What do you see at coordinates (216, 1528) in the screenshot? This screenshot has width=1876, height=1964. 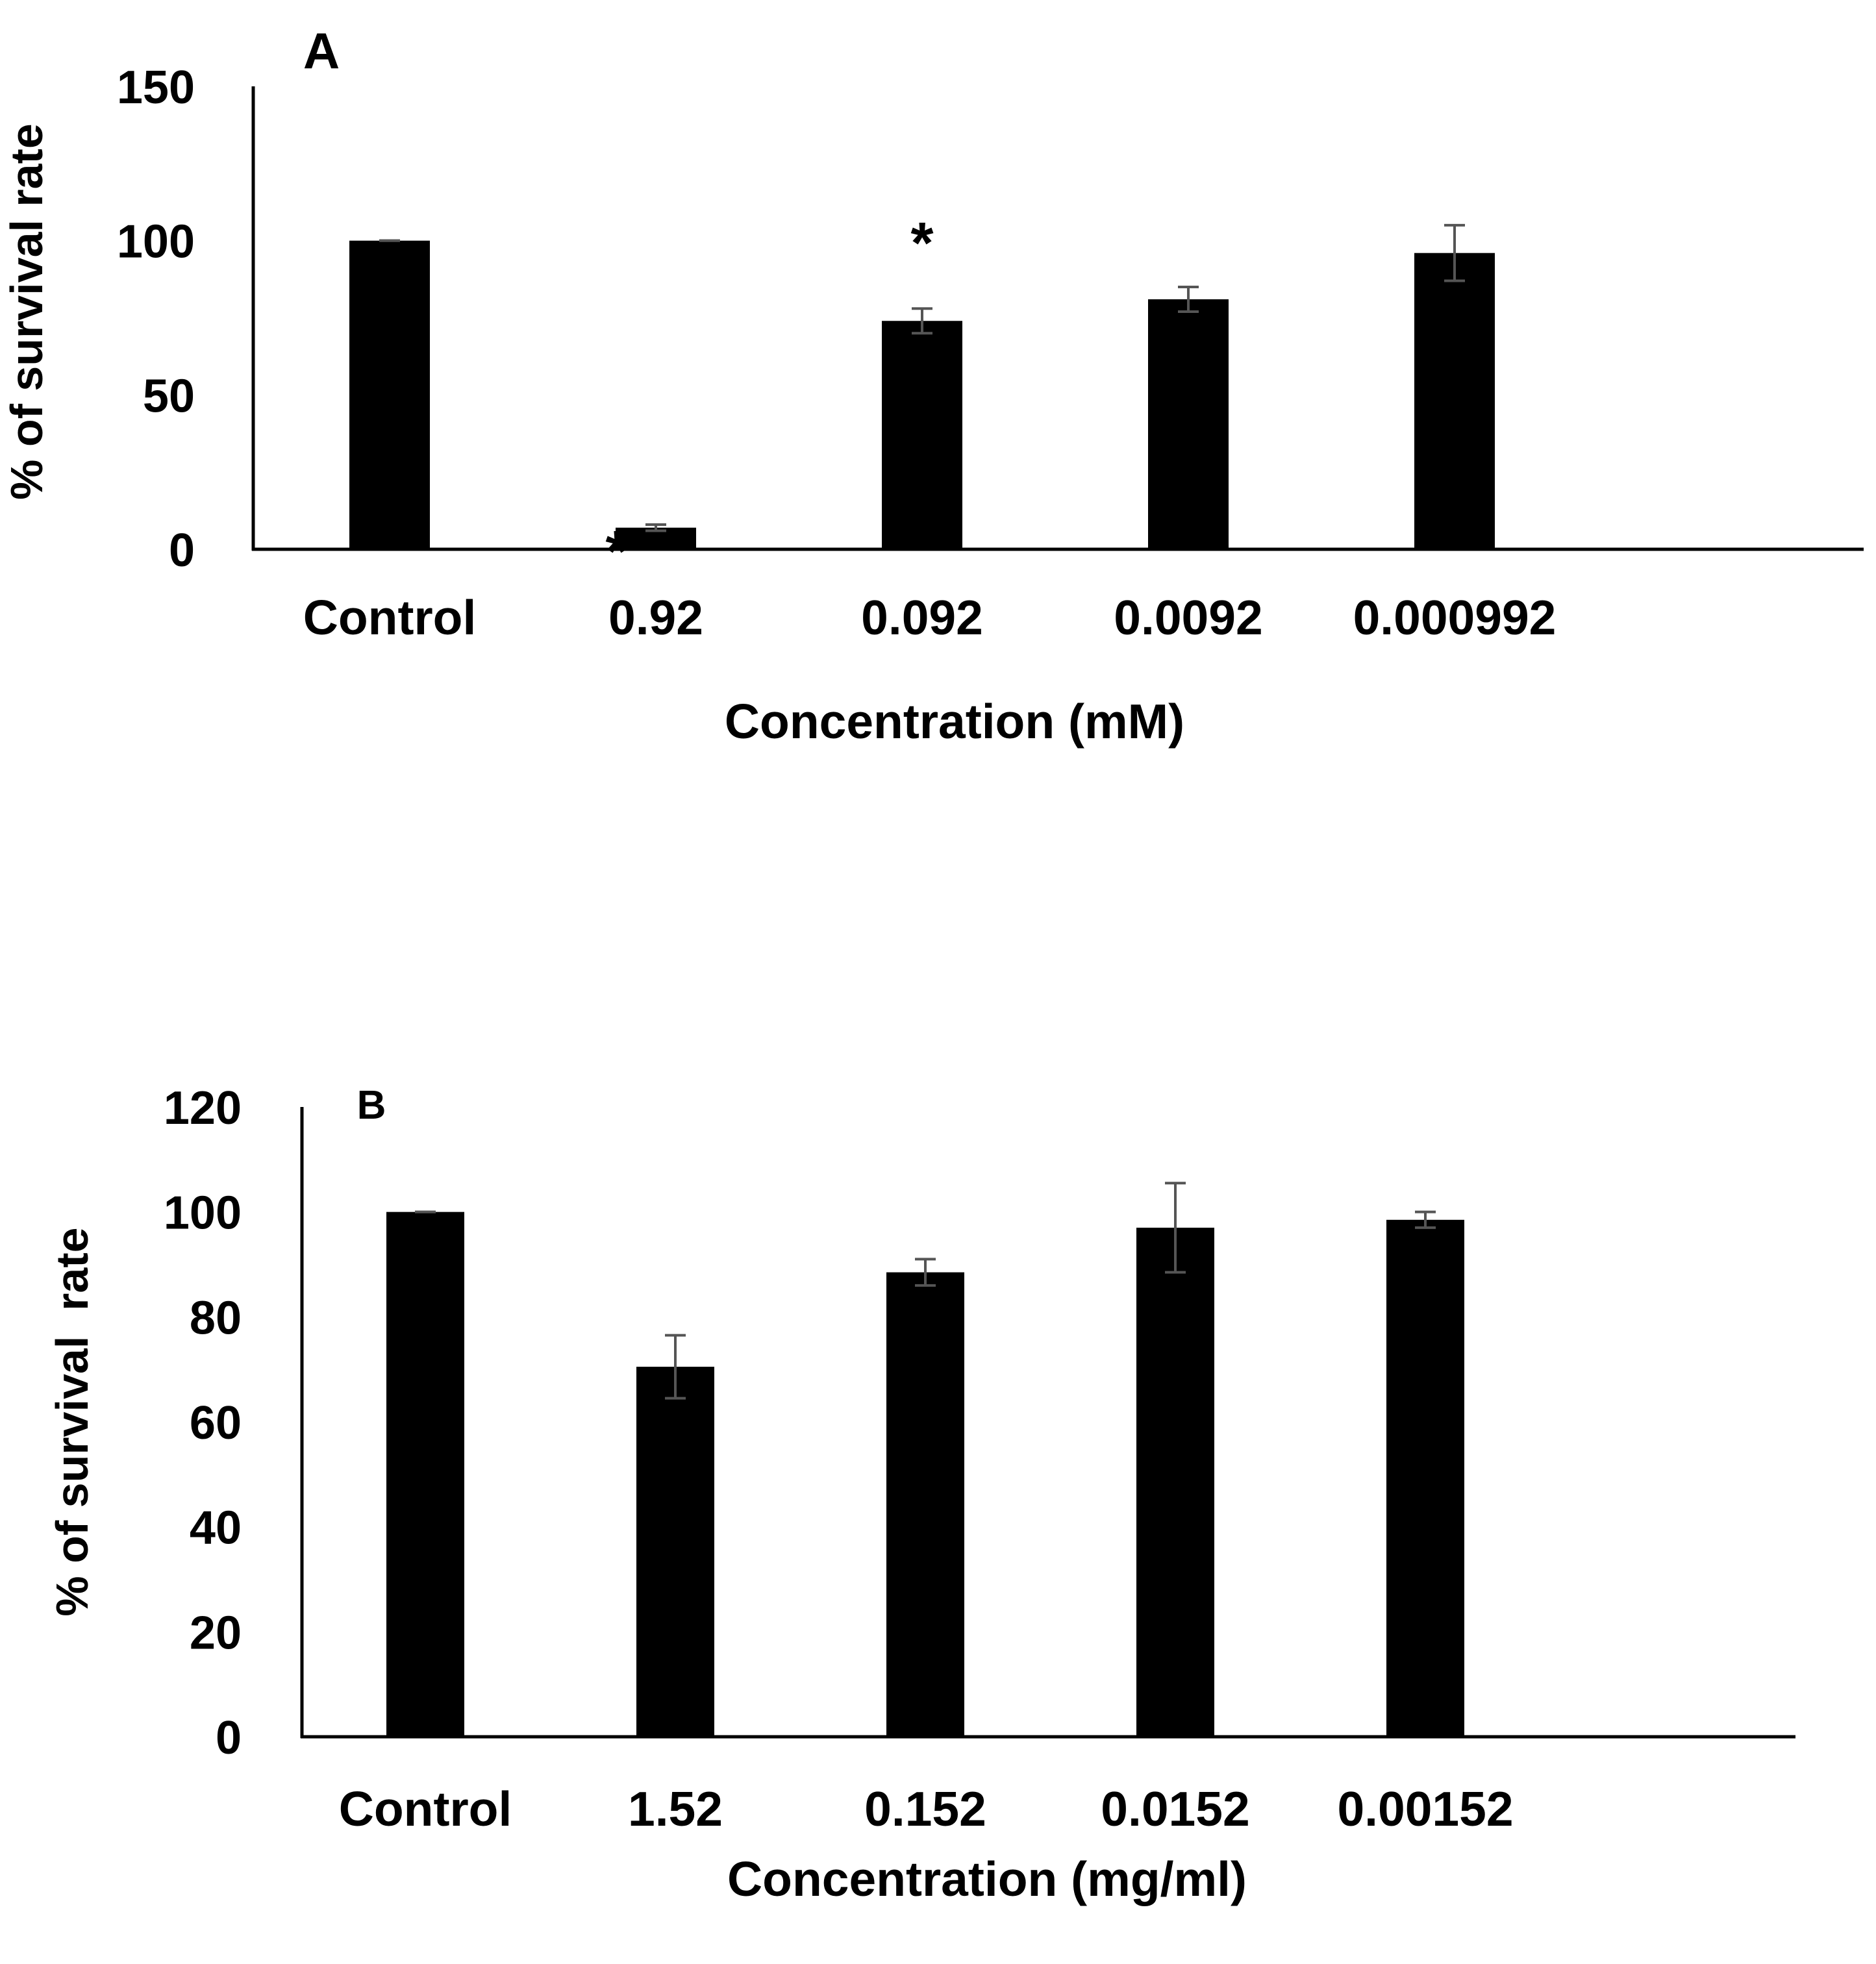 I see `y-tick-label: 40` at bounding box center [216, 1528].